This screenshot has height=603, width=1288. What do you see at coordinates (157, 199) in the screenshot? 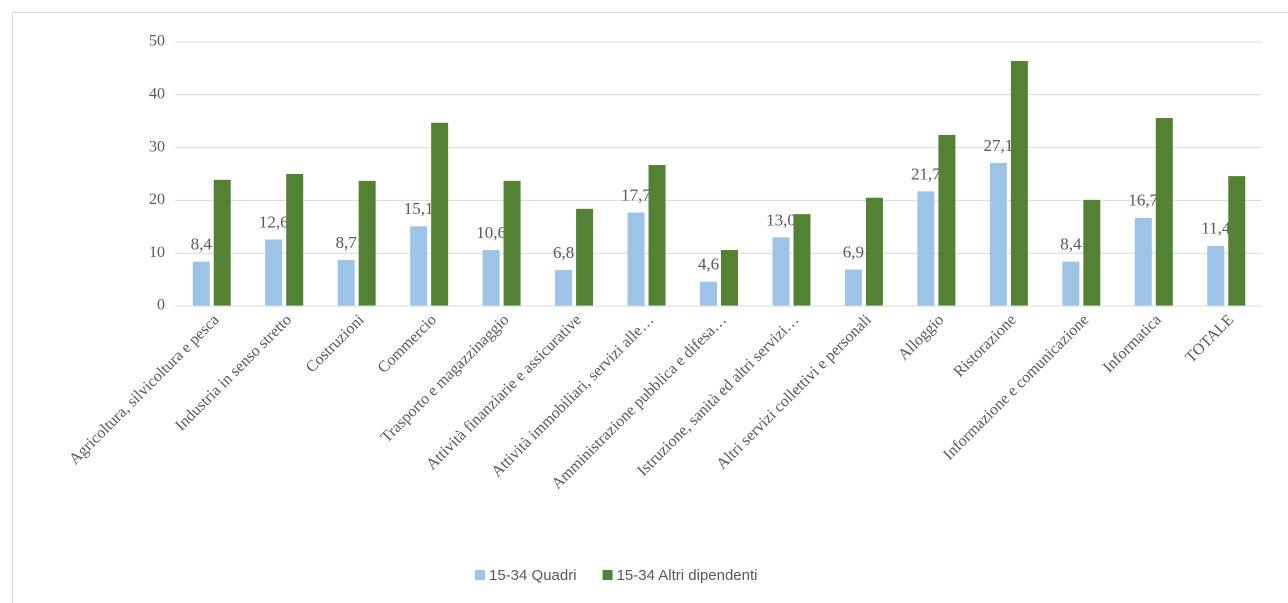
I see `y-tick-label: 20` at bounding box center [157, 199].